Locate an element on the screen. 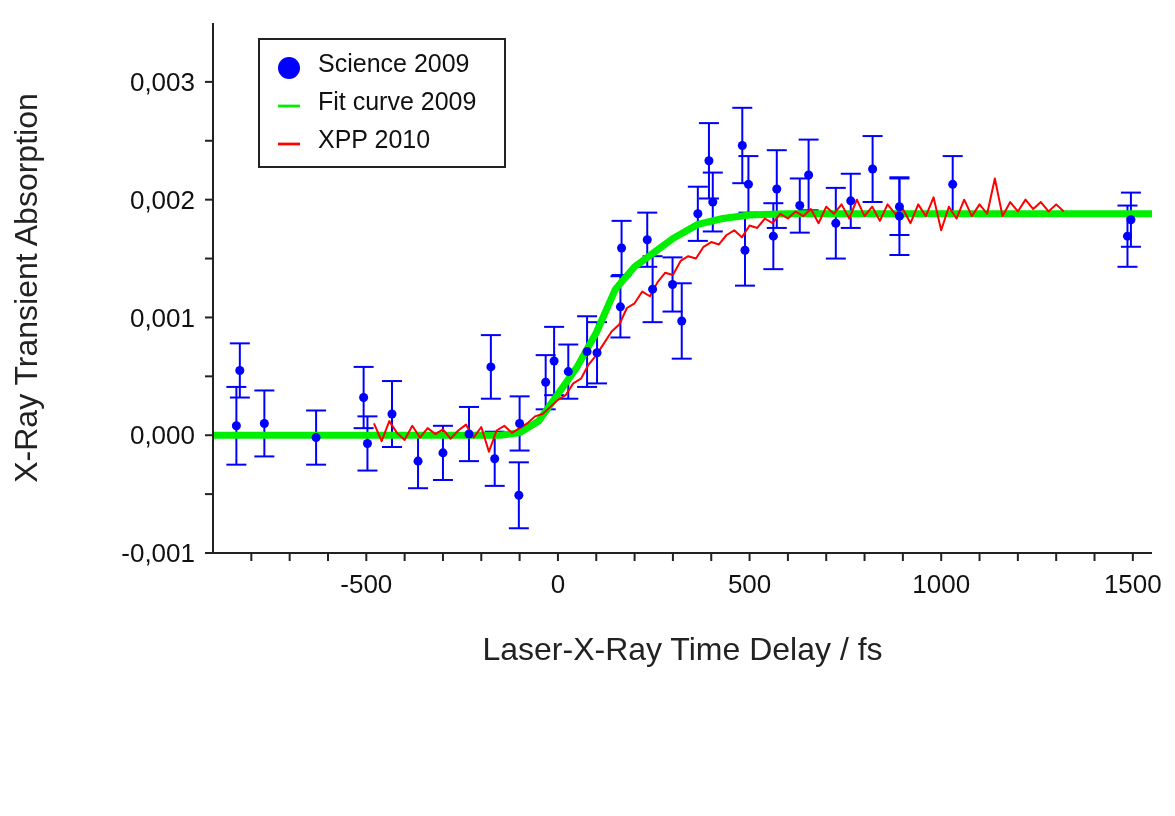 The height and width of the screenshot is (816, 1175). legend-label: Science 2009 is located at coordinates (394, 63).